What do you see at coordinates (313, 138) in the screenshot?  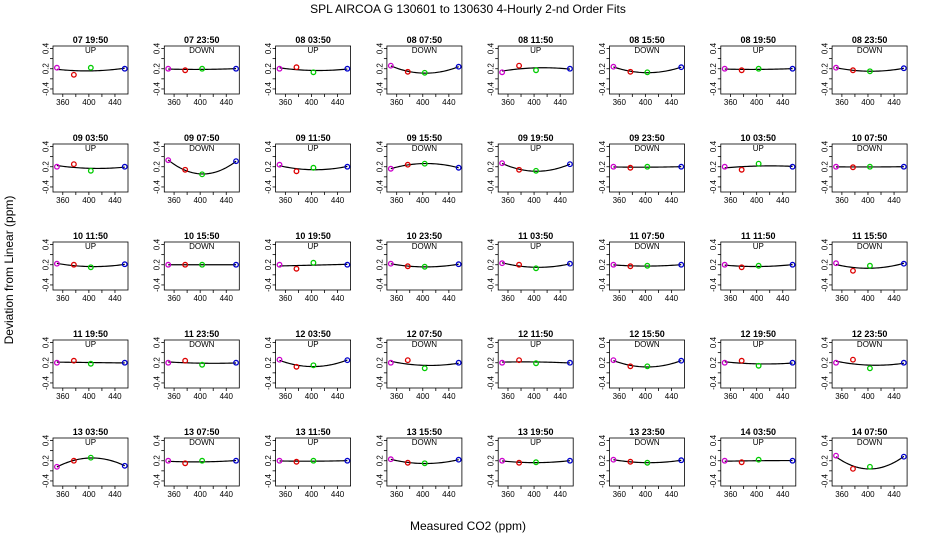 I see `panel-title: 09 11:50` at bounding box center [313, 138].